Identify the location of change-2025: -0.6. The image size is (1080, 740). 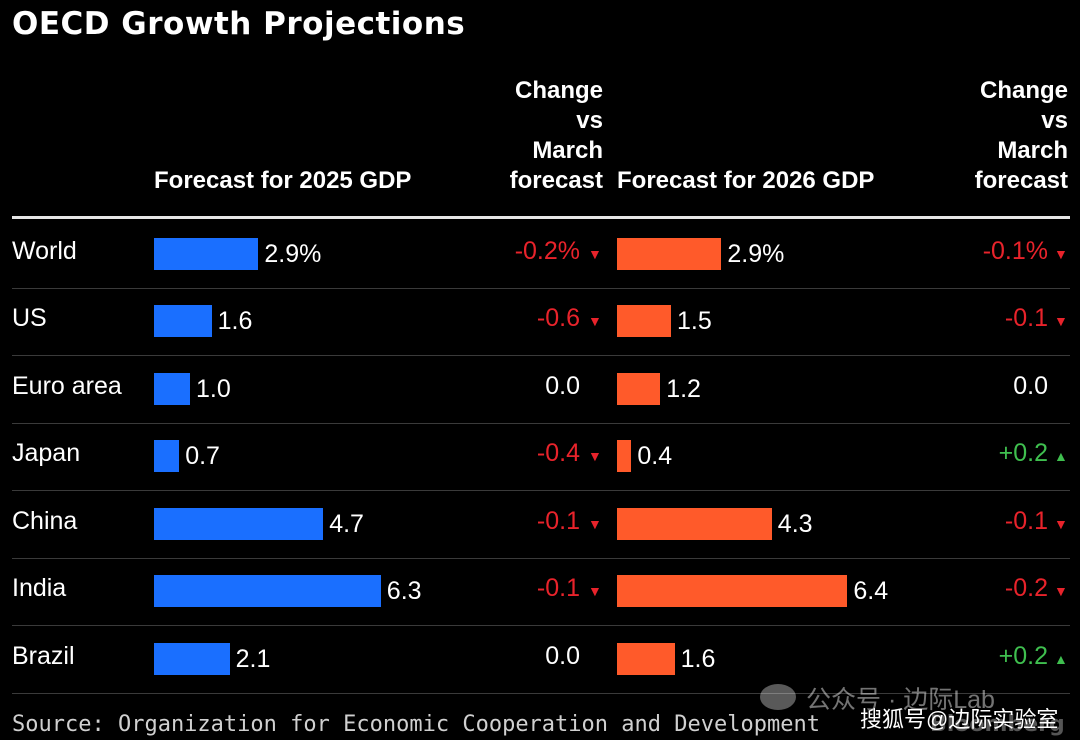
(558, 318).